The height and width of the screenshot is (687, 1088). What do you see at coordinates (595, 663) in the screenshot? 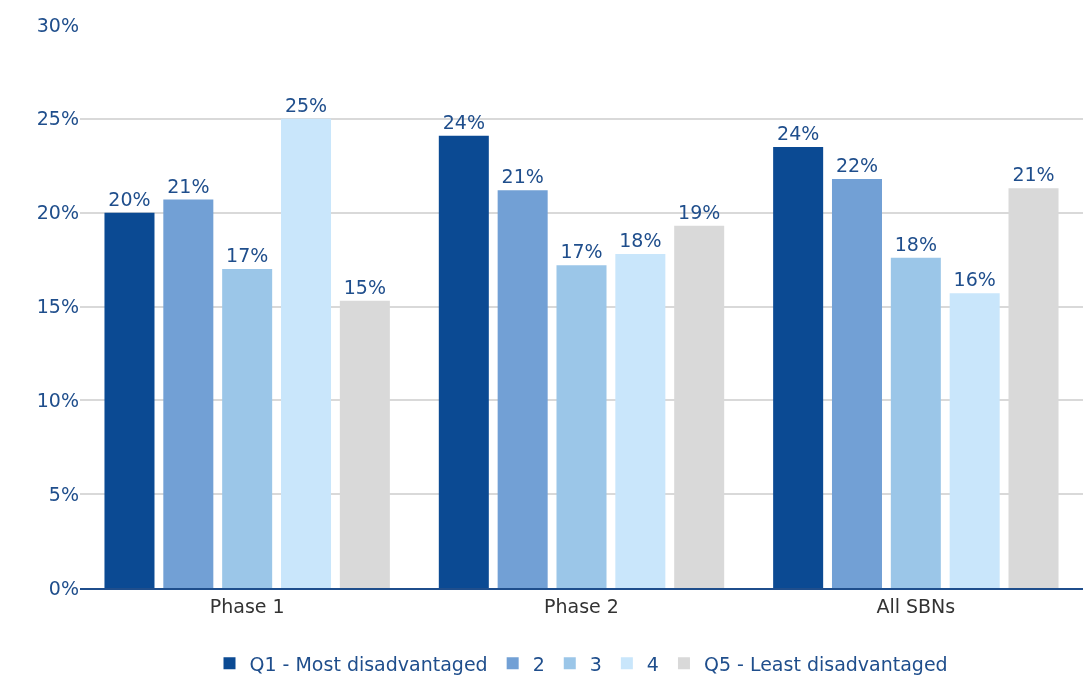
I see `legend-label: 3` at bounding box center [595, 663].